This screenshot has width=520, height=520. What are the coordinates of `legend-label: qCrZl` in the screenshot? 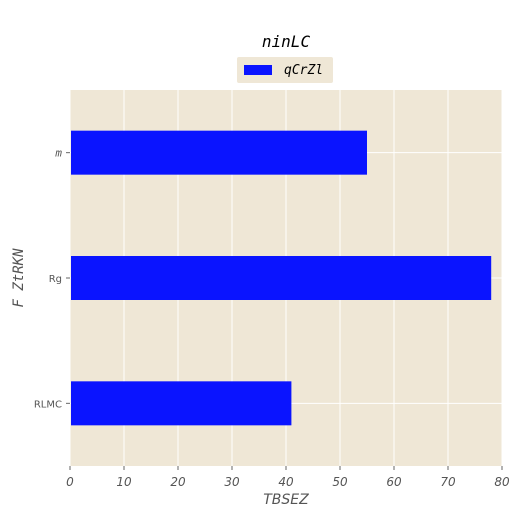 It's located at (303, 70).